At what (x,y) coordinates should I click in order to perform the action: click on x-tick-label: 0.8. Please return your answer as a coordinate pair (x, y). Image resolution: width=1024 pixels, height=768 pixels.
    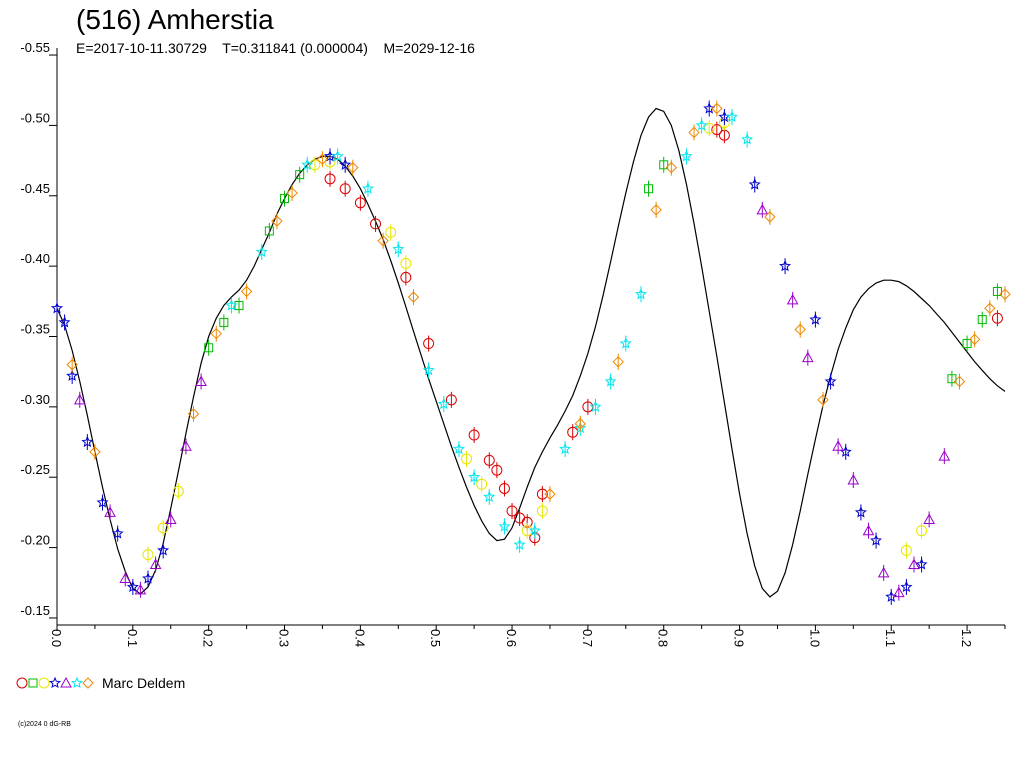
    Looking at the image, I should click on (663, 638).